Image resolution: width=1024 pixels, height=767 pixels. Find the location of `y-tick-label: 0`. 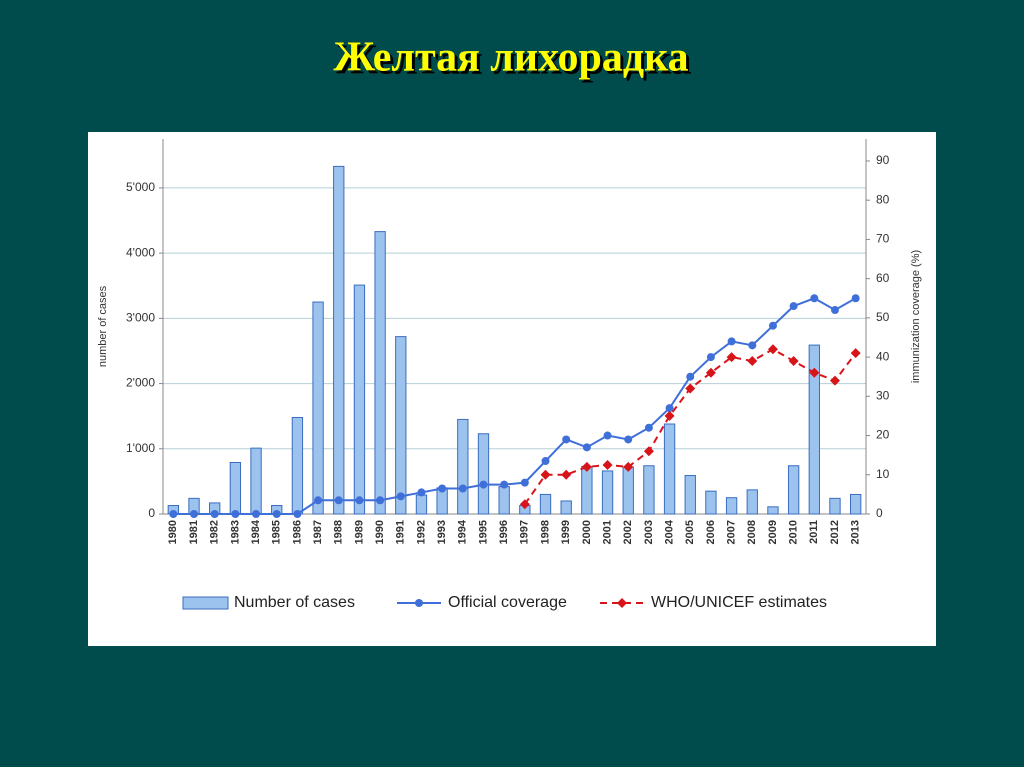

y-tick-label: 0 is located at coordinates (151, 513).